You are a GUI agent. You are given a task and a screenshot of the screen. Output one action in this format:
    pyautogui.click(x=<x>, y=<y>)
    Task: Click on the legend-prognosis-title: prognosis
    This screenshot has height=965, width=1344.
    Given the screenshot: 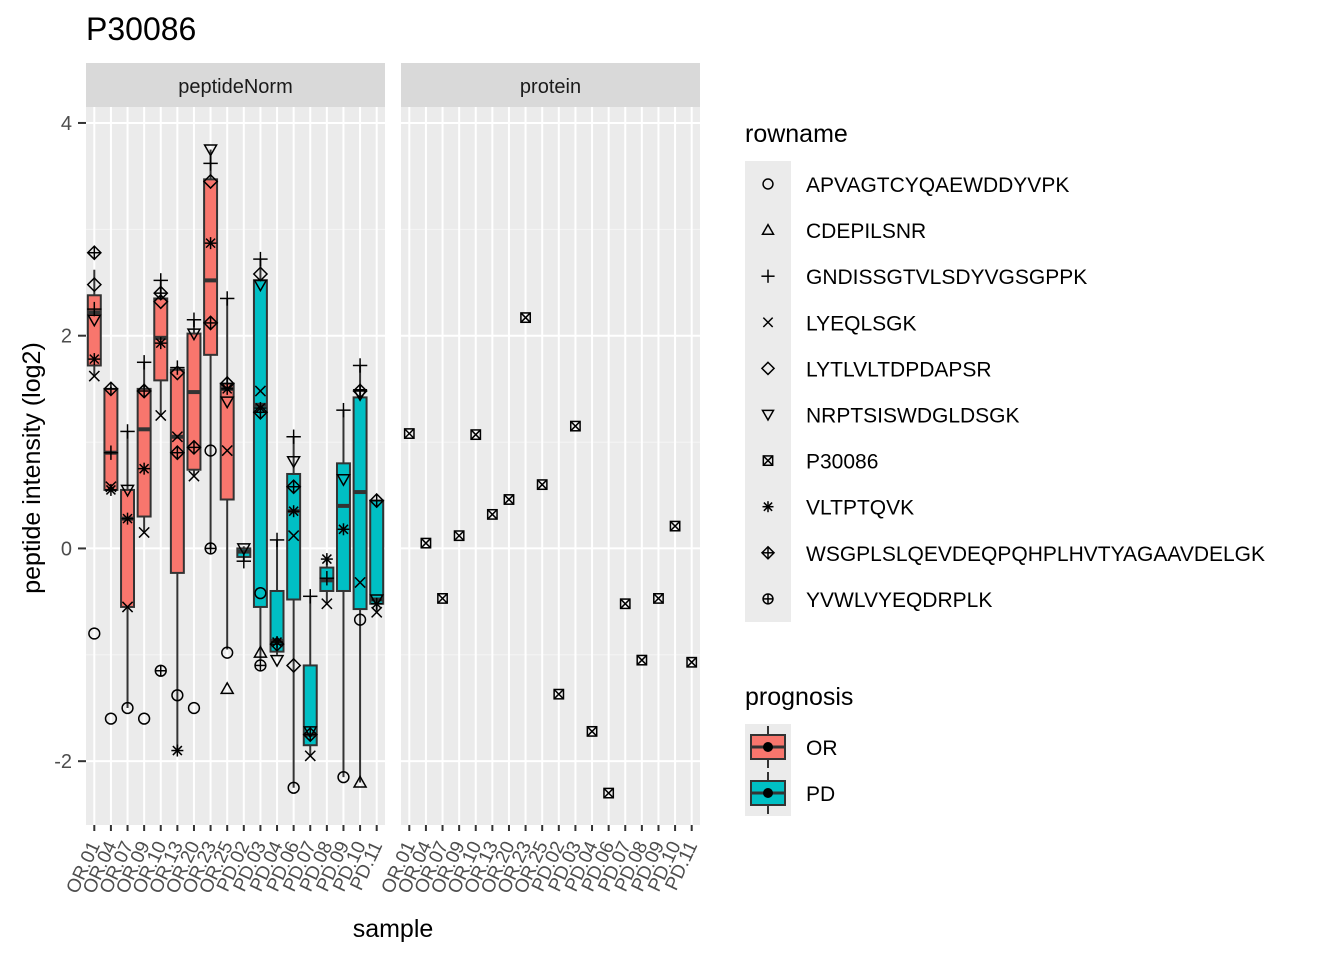 What is the action you would take?
    pyautogui.click(x=799, y=697)
    